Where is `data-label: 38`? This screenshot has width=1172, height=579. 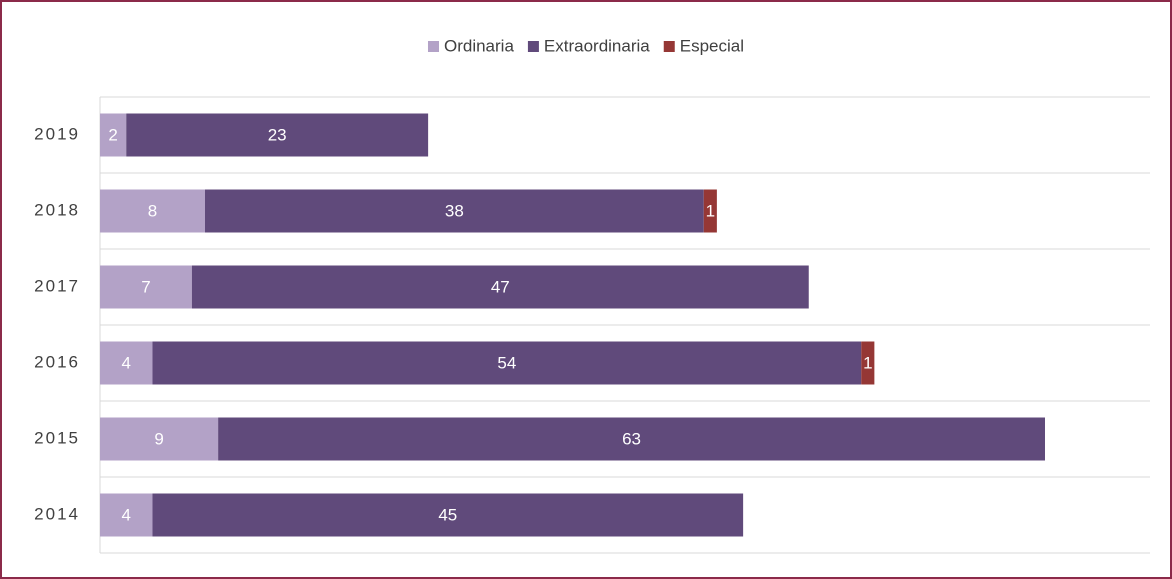
data-label: 38 is located at coordinates (454, 210).